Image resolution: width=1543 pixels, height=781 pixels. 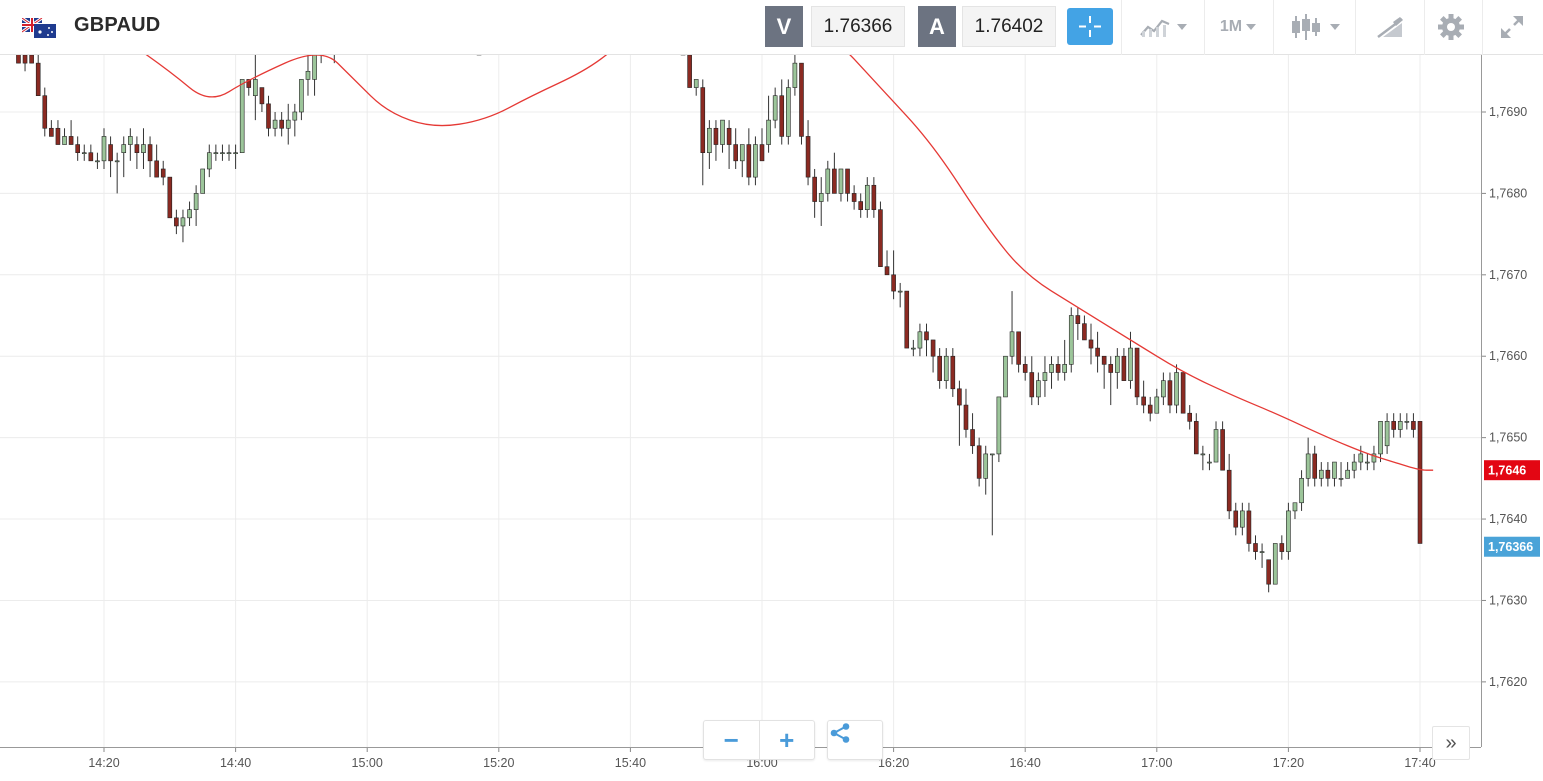 I want to click on y-tick-label: 1,7620, so click(x=1508, y=682).